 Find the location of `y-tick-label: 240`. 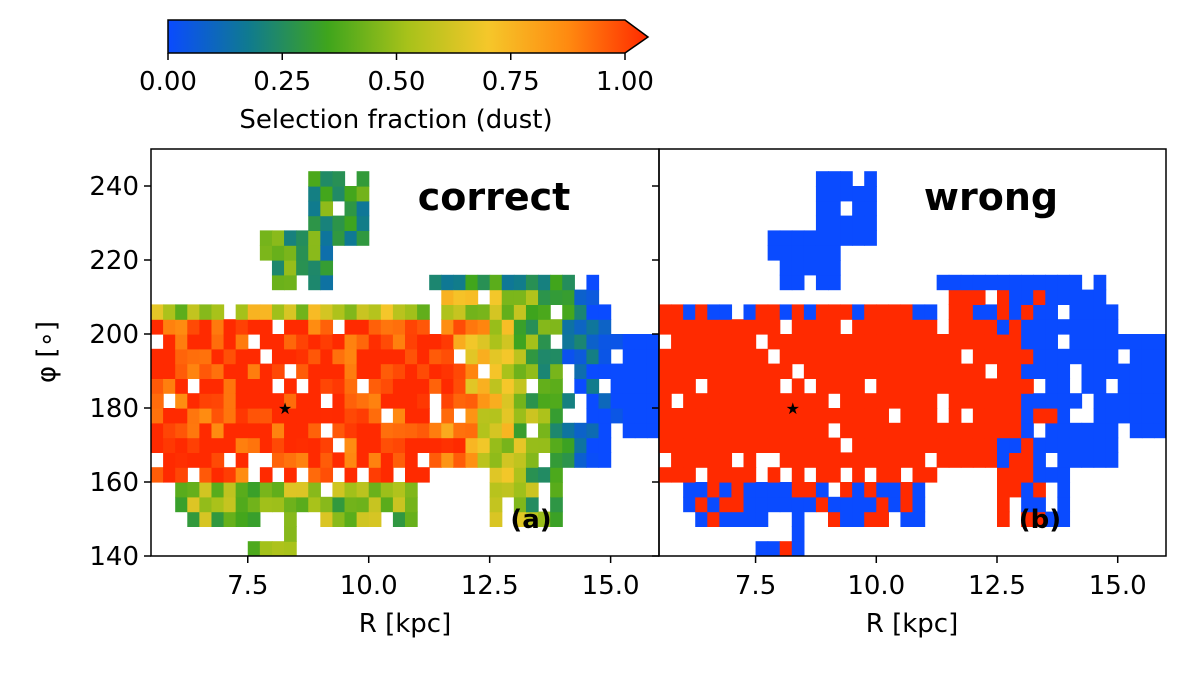

y-tick-label: 240 is located at coordinates (114, 187).